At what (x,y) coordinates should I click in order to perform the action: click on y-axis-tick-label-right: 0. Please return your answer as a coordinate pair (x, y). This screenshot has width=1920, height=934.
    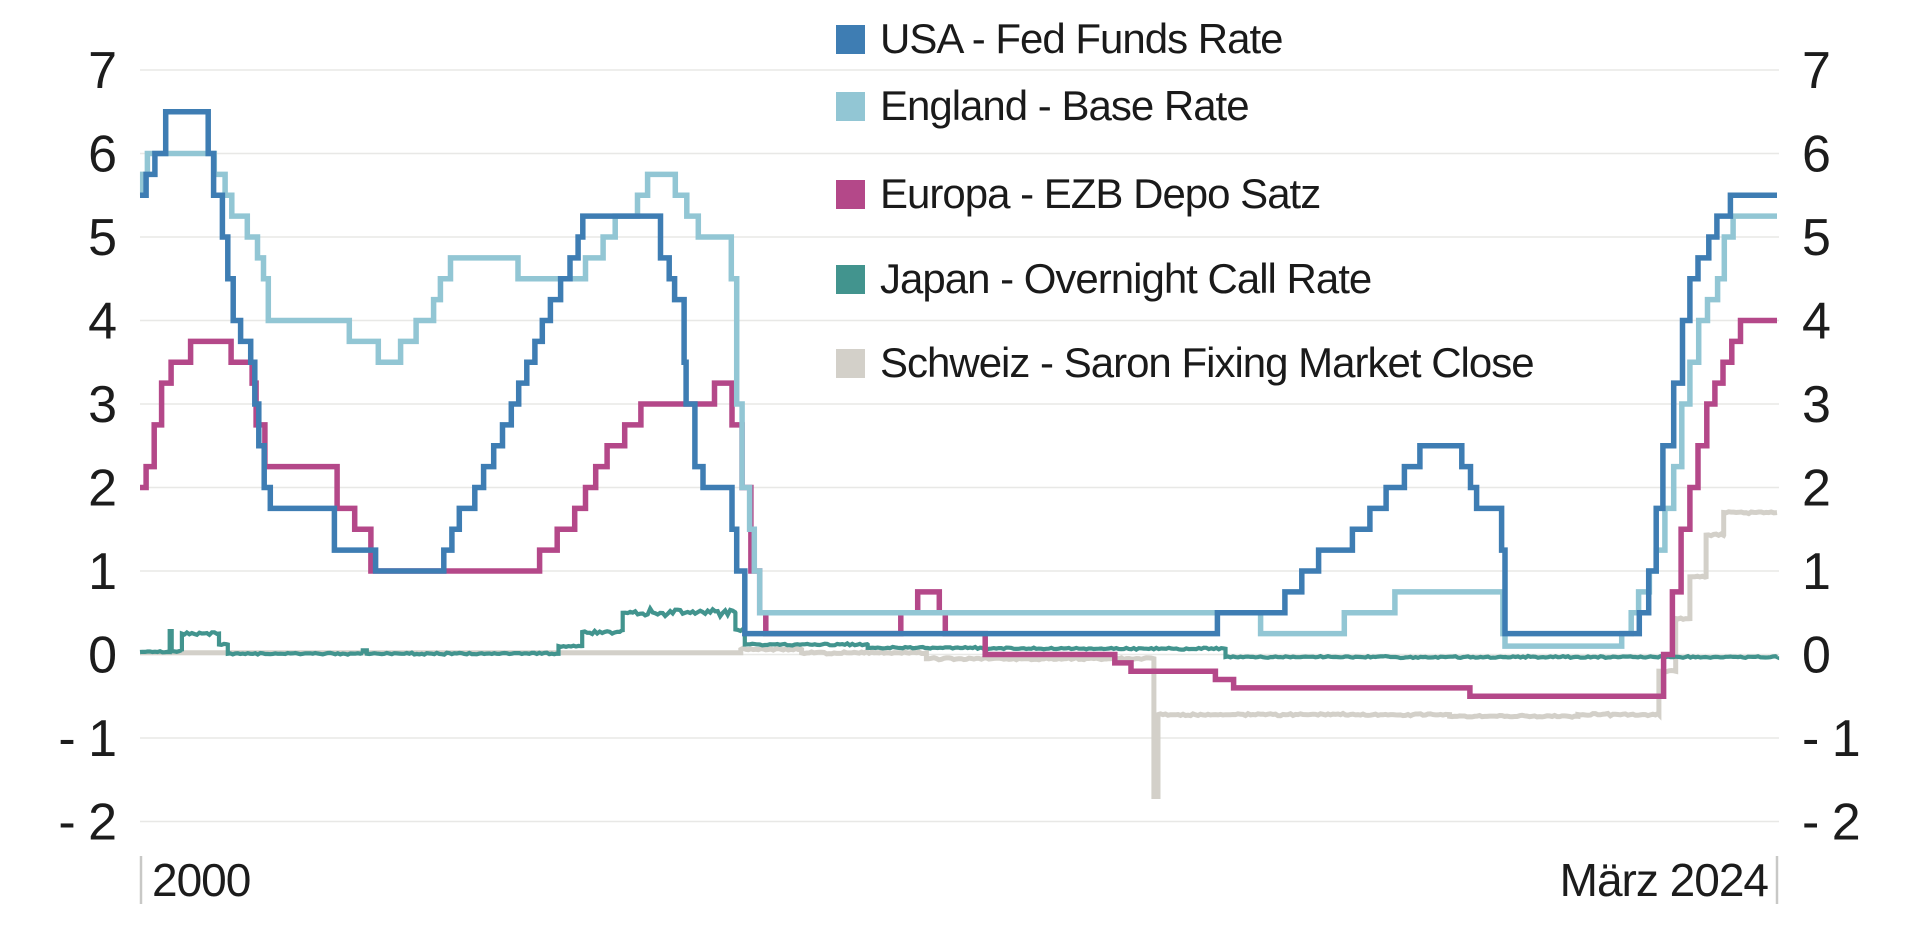
    Looking at the image, I should click on (1816, 656).